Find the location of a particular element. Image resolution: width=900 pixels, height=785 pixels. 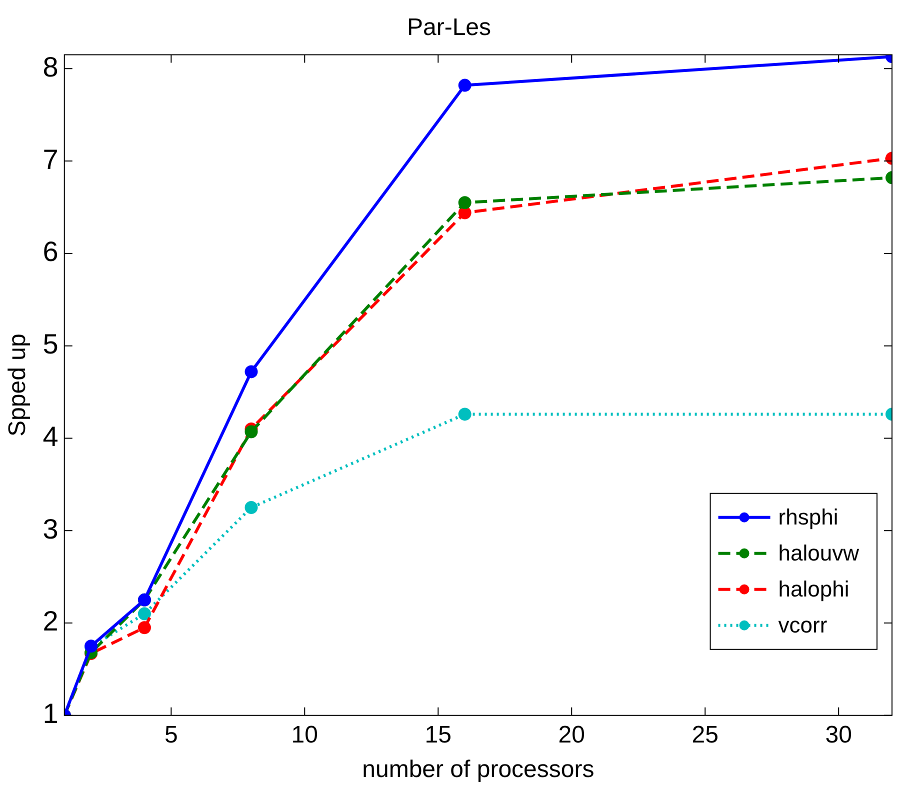

chart-title: Par-Les is located at coordinates (449, 28).